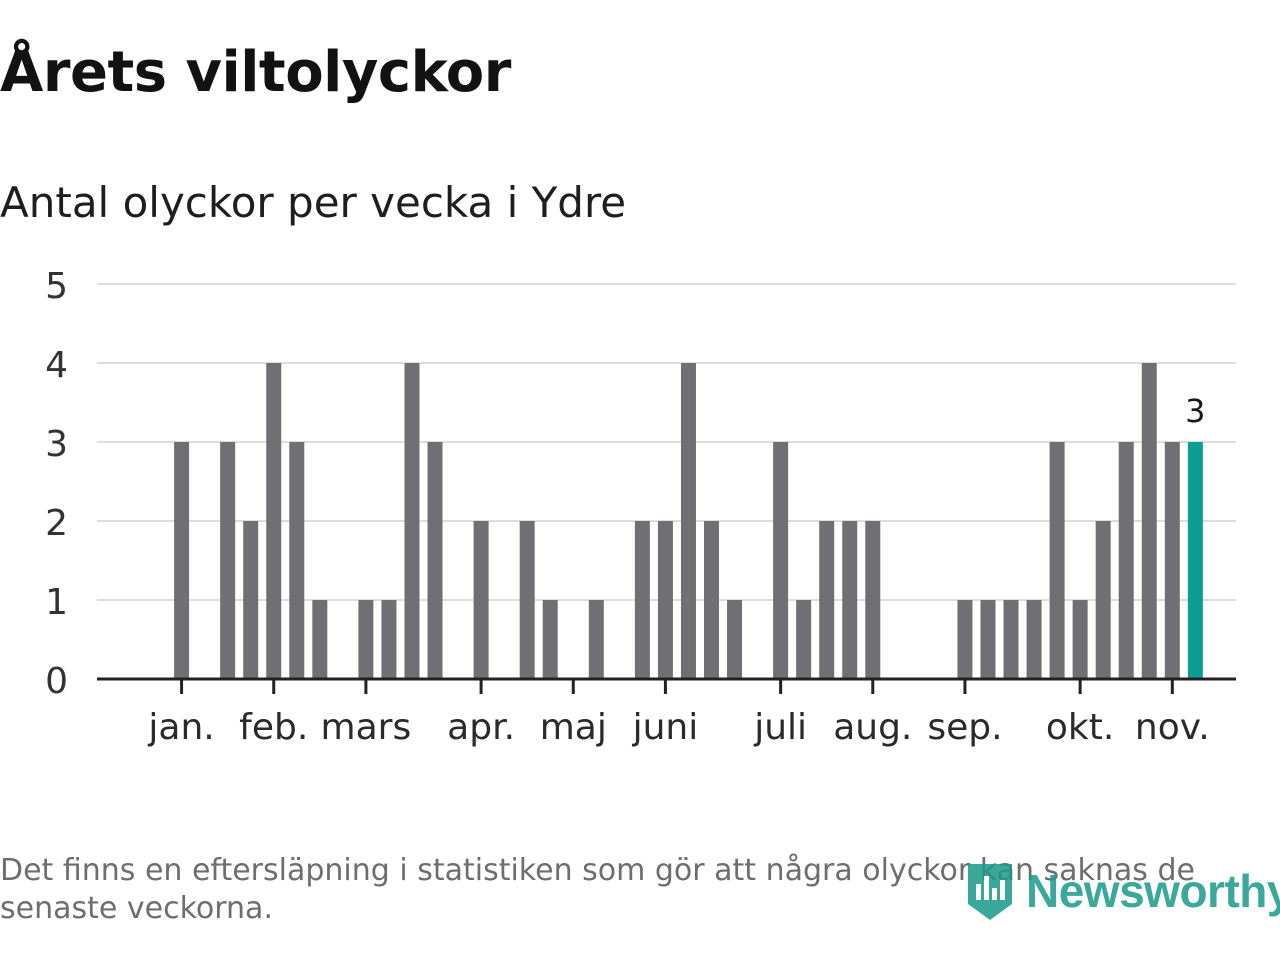  I want to click on newsworthy-bar-chart-icon, so click(990, 892).